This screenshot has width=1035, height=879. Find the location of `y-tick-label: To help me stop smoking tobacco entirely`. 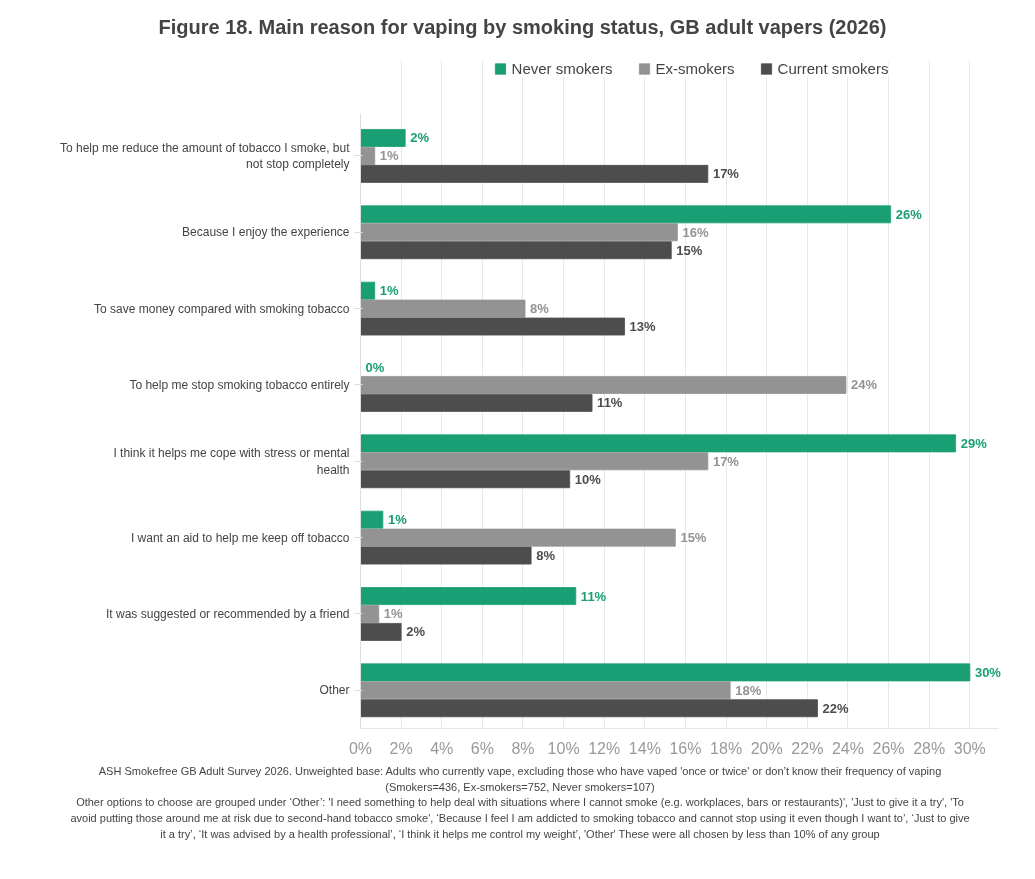

y-tick-label: To help me stop smoking tobacco entirely is located at coordinates (239, 384).